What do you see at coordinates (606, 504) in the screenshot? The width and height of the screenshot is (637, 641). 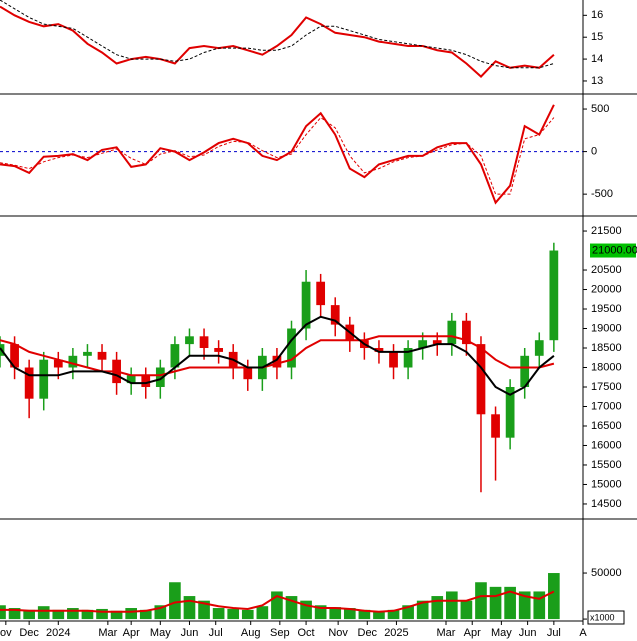 I see `y-tick-label: 14500` at bounding box center [606, 504].